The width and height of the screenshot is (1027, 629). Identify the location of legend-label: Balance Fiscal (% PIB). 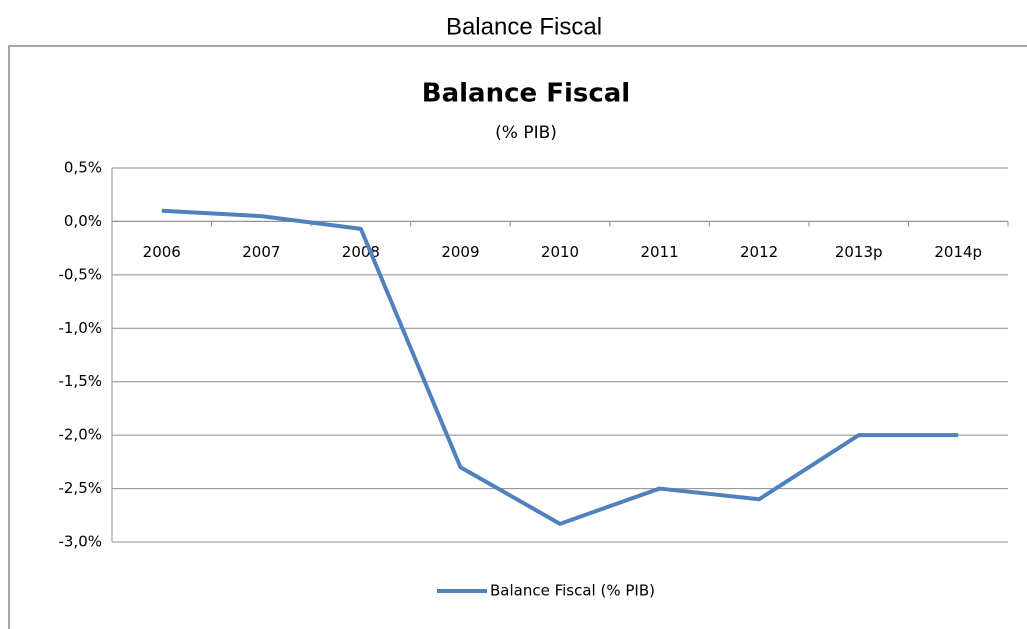
(572, 591).